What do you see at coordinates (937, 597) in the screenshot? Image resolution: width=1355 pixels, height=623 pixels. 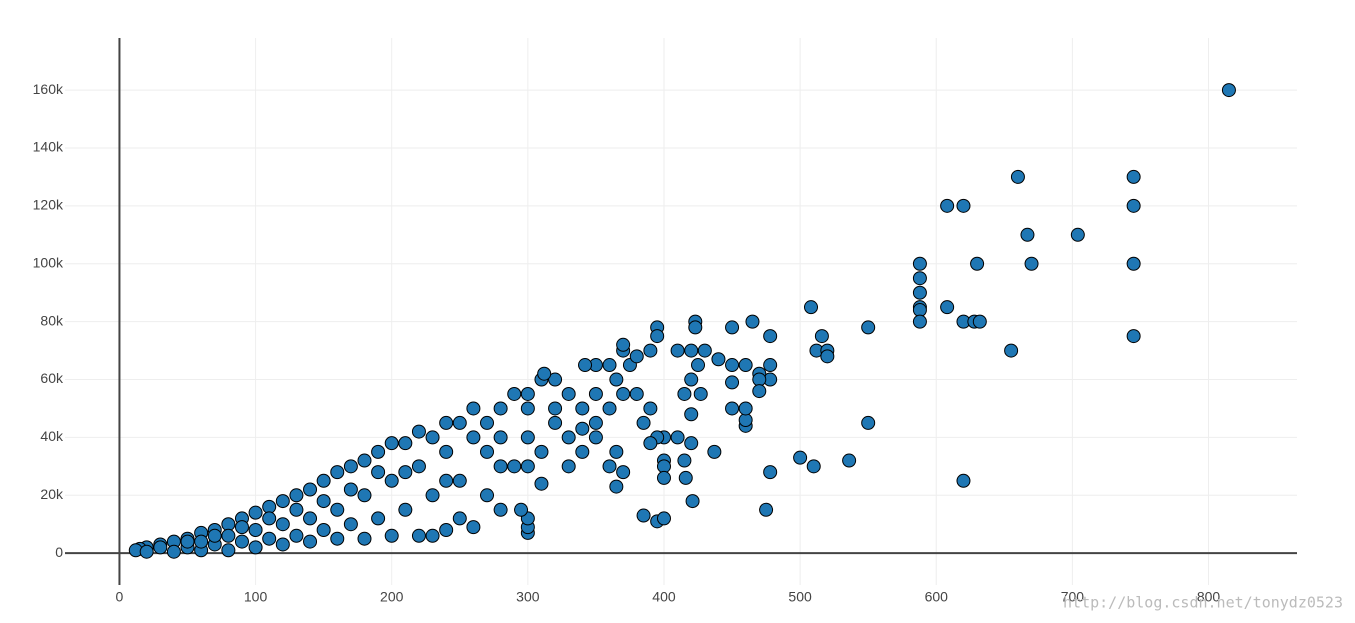 I see `x-tick-label: 600` at bounding box center [937, 597].